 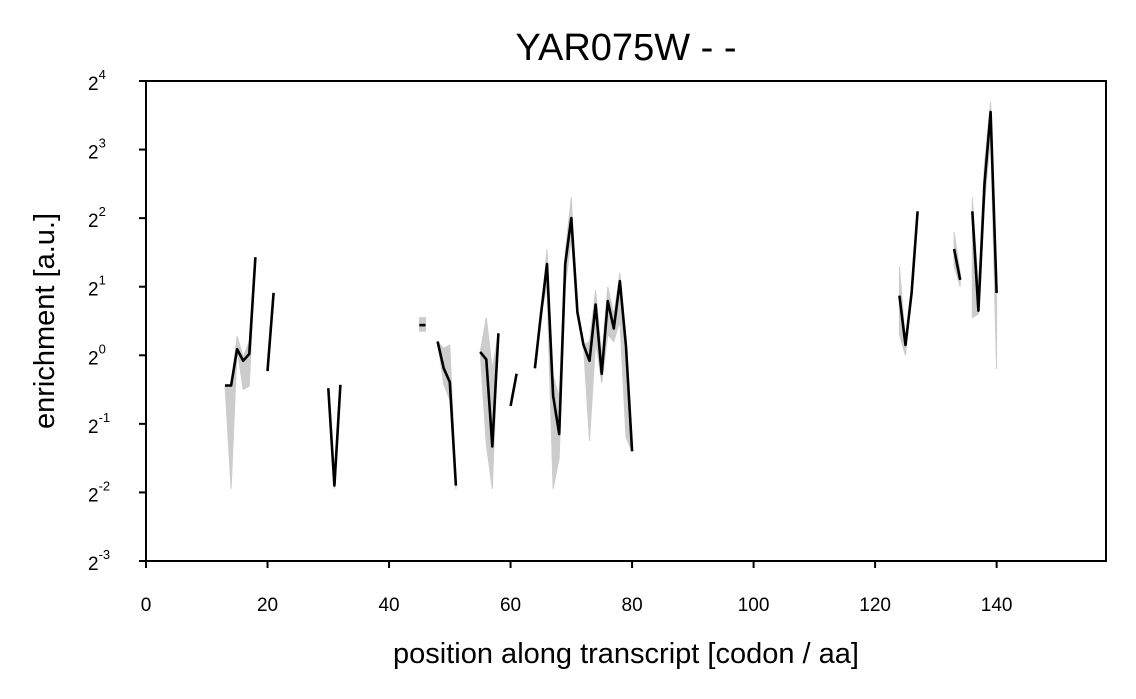 I want to click on x-tick-label-0: 0, so click(x=146, y=605).